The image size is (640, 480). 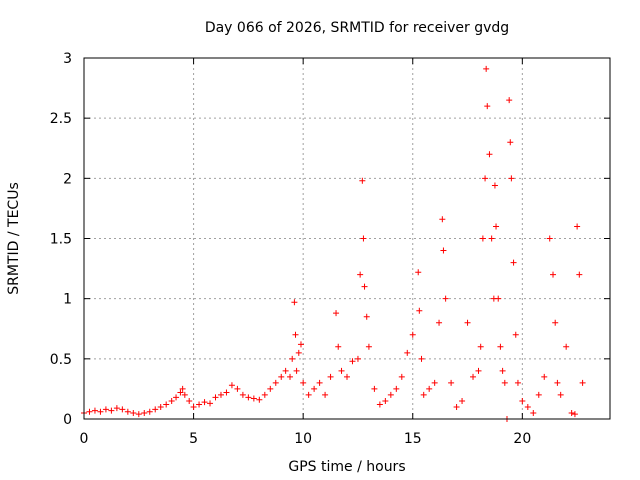 What do you see at coordinates (303, 439) in the screenshot?
I see `x-tick-label: 10` at bounding box center [303, 439].